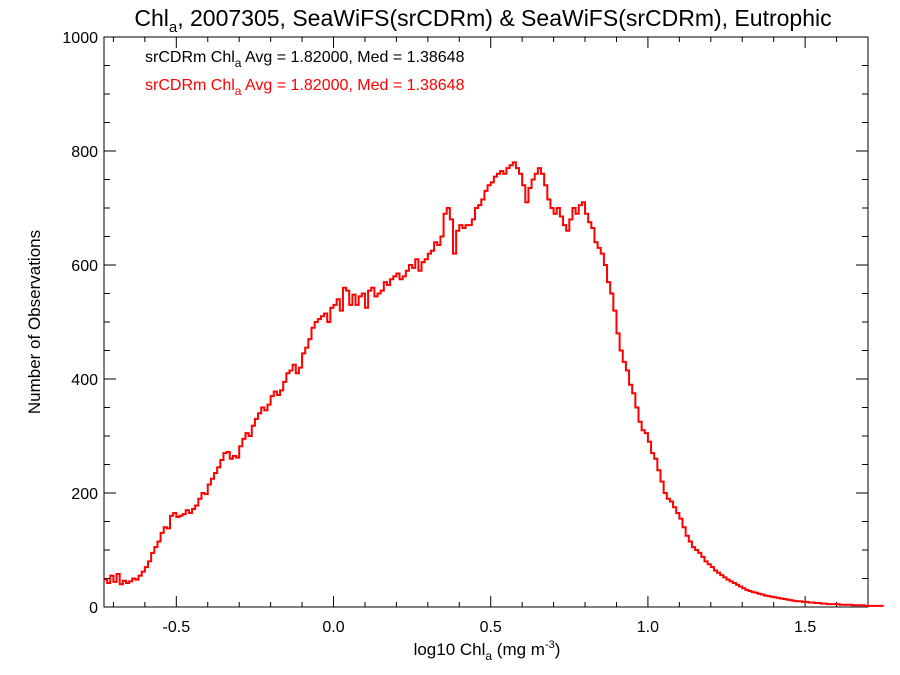 This screenshot has height=675, width=900. I want to click on y-tick-label: 0, so click(93, 608).